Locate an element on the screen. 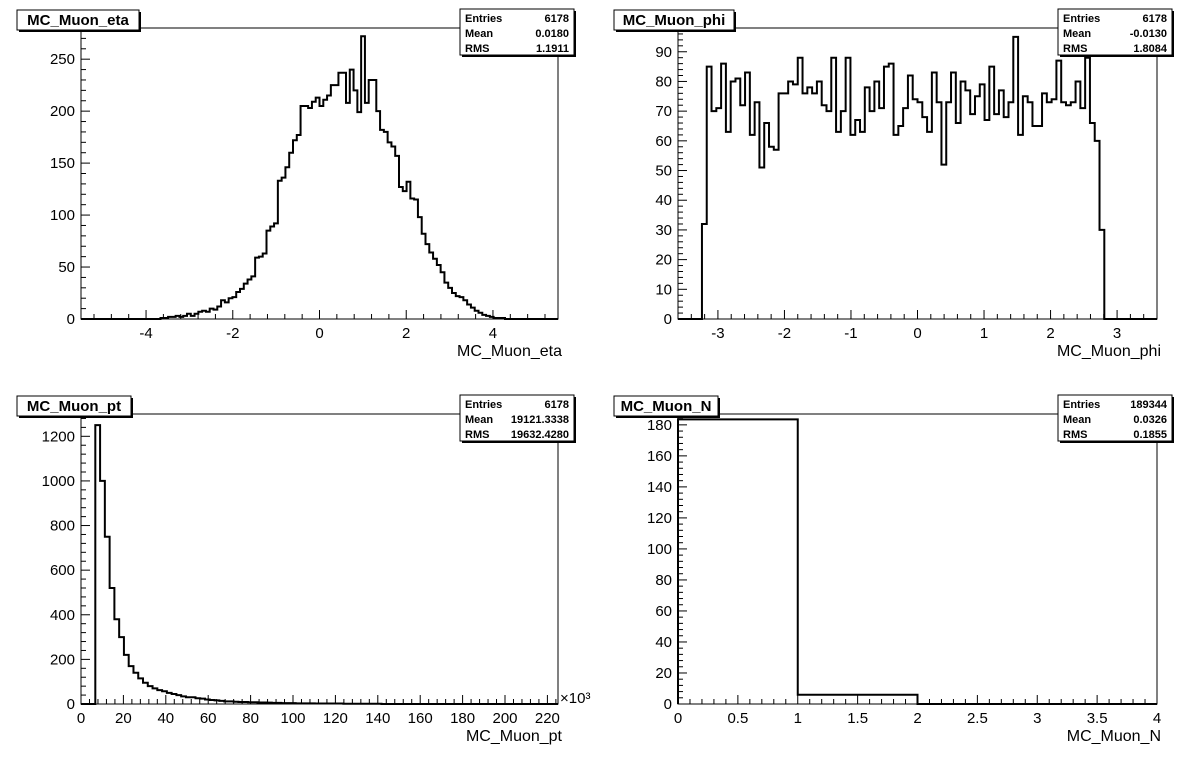 The width and height of the screenshot is (1196, 772). y-tick-label: 160 is located at coordinates (659, 456).